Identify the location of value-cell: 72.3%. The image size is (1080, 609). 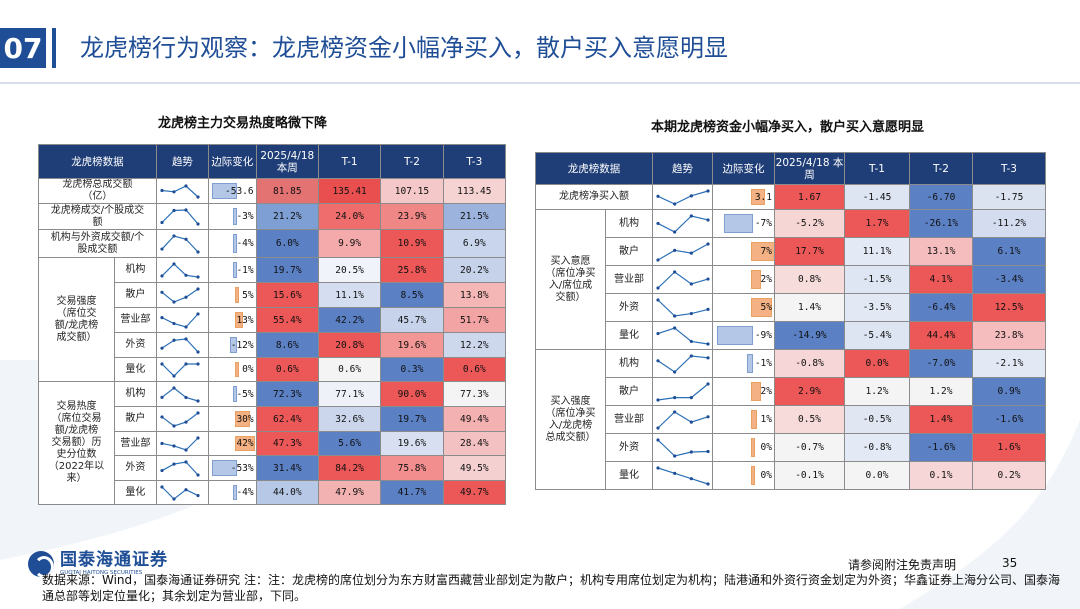
(287, 394).